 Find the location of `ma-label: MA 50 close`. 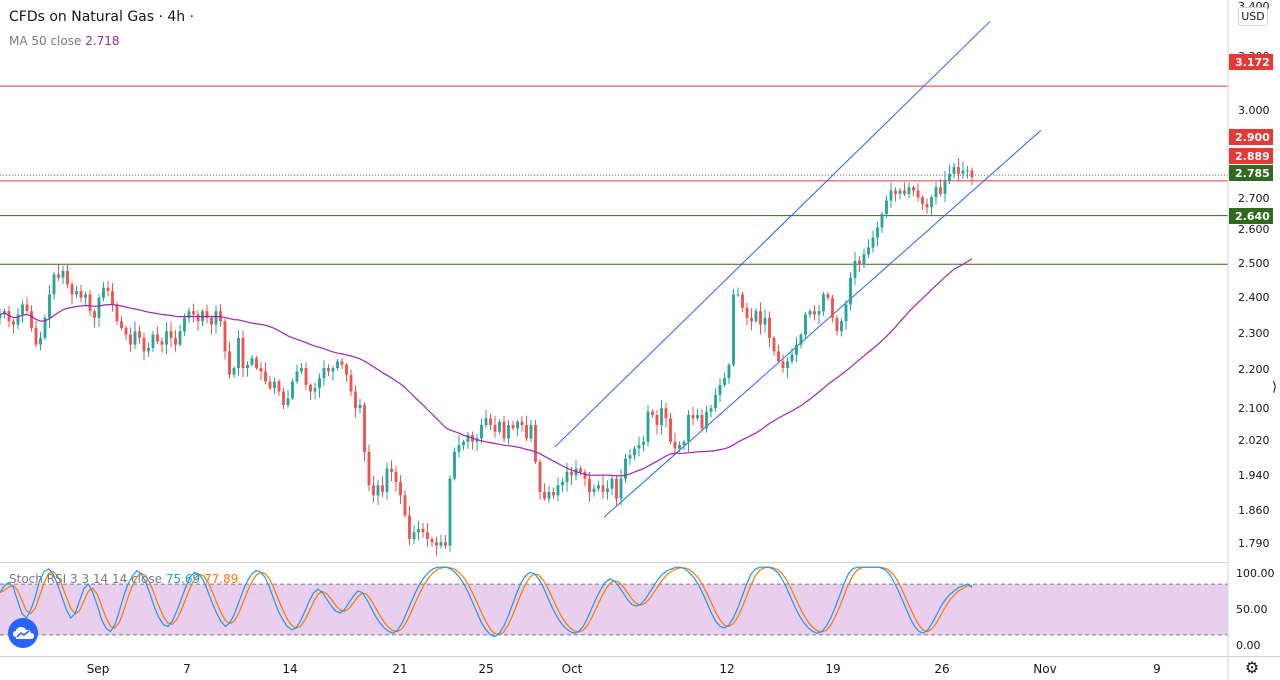

ma-label: MA 50 close is located at coordinates (45, 41).